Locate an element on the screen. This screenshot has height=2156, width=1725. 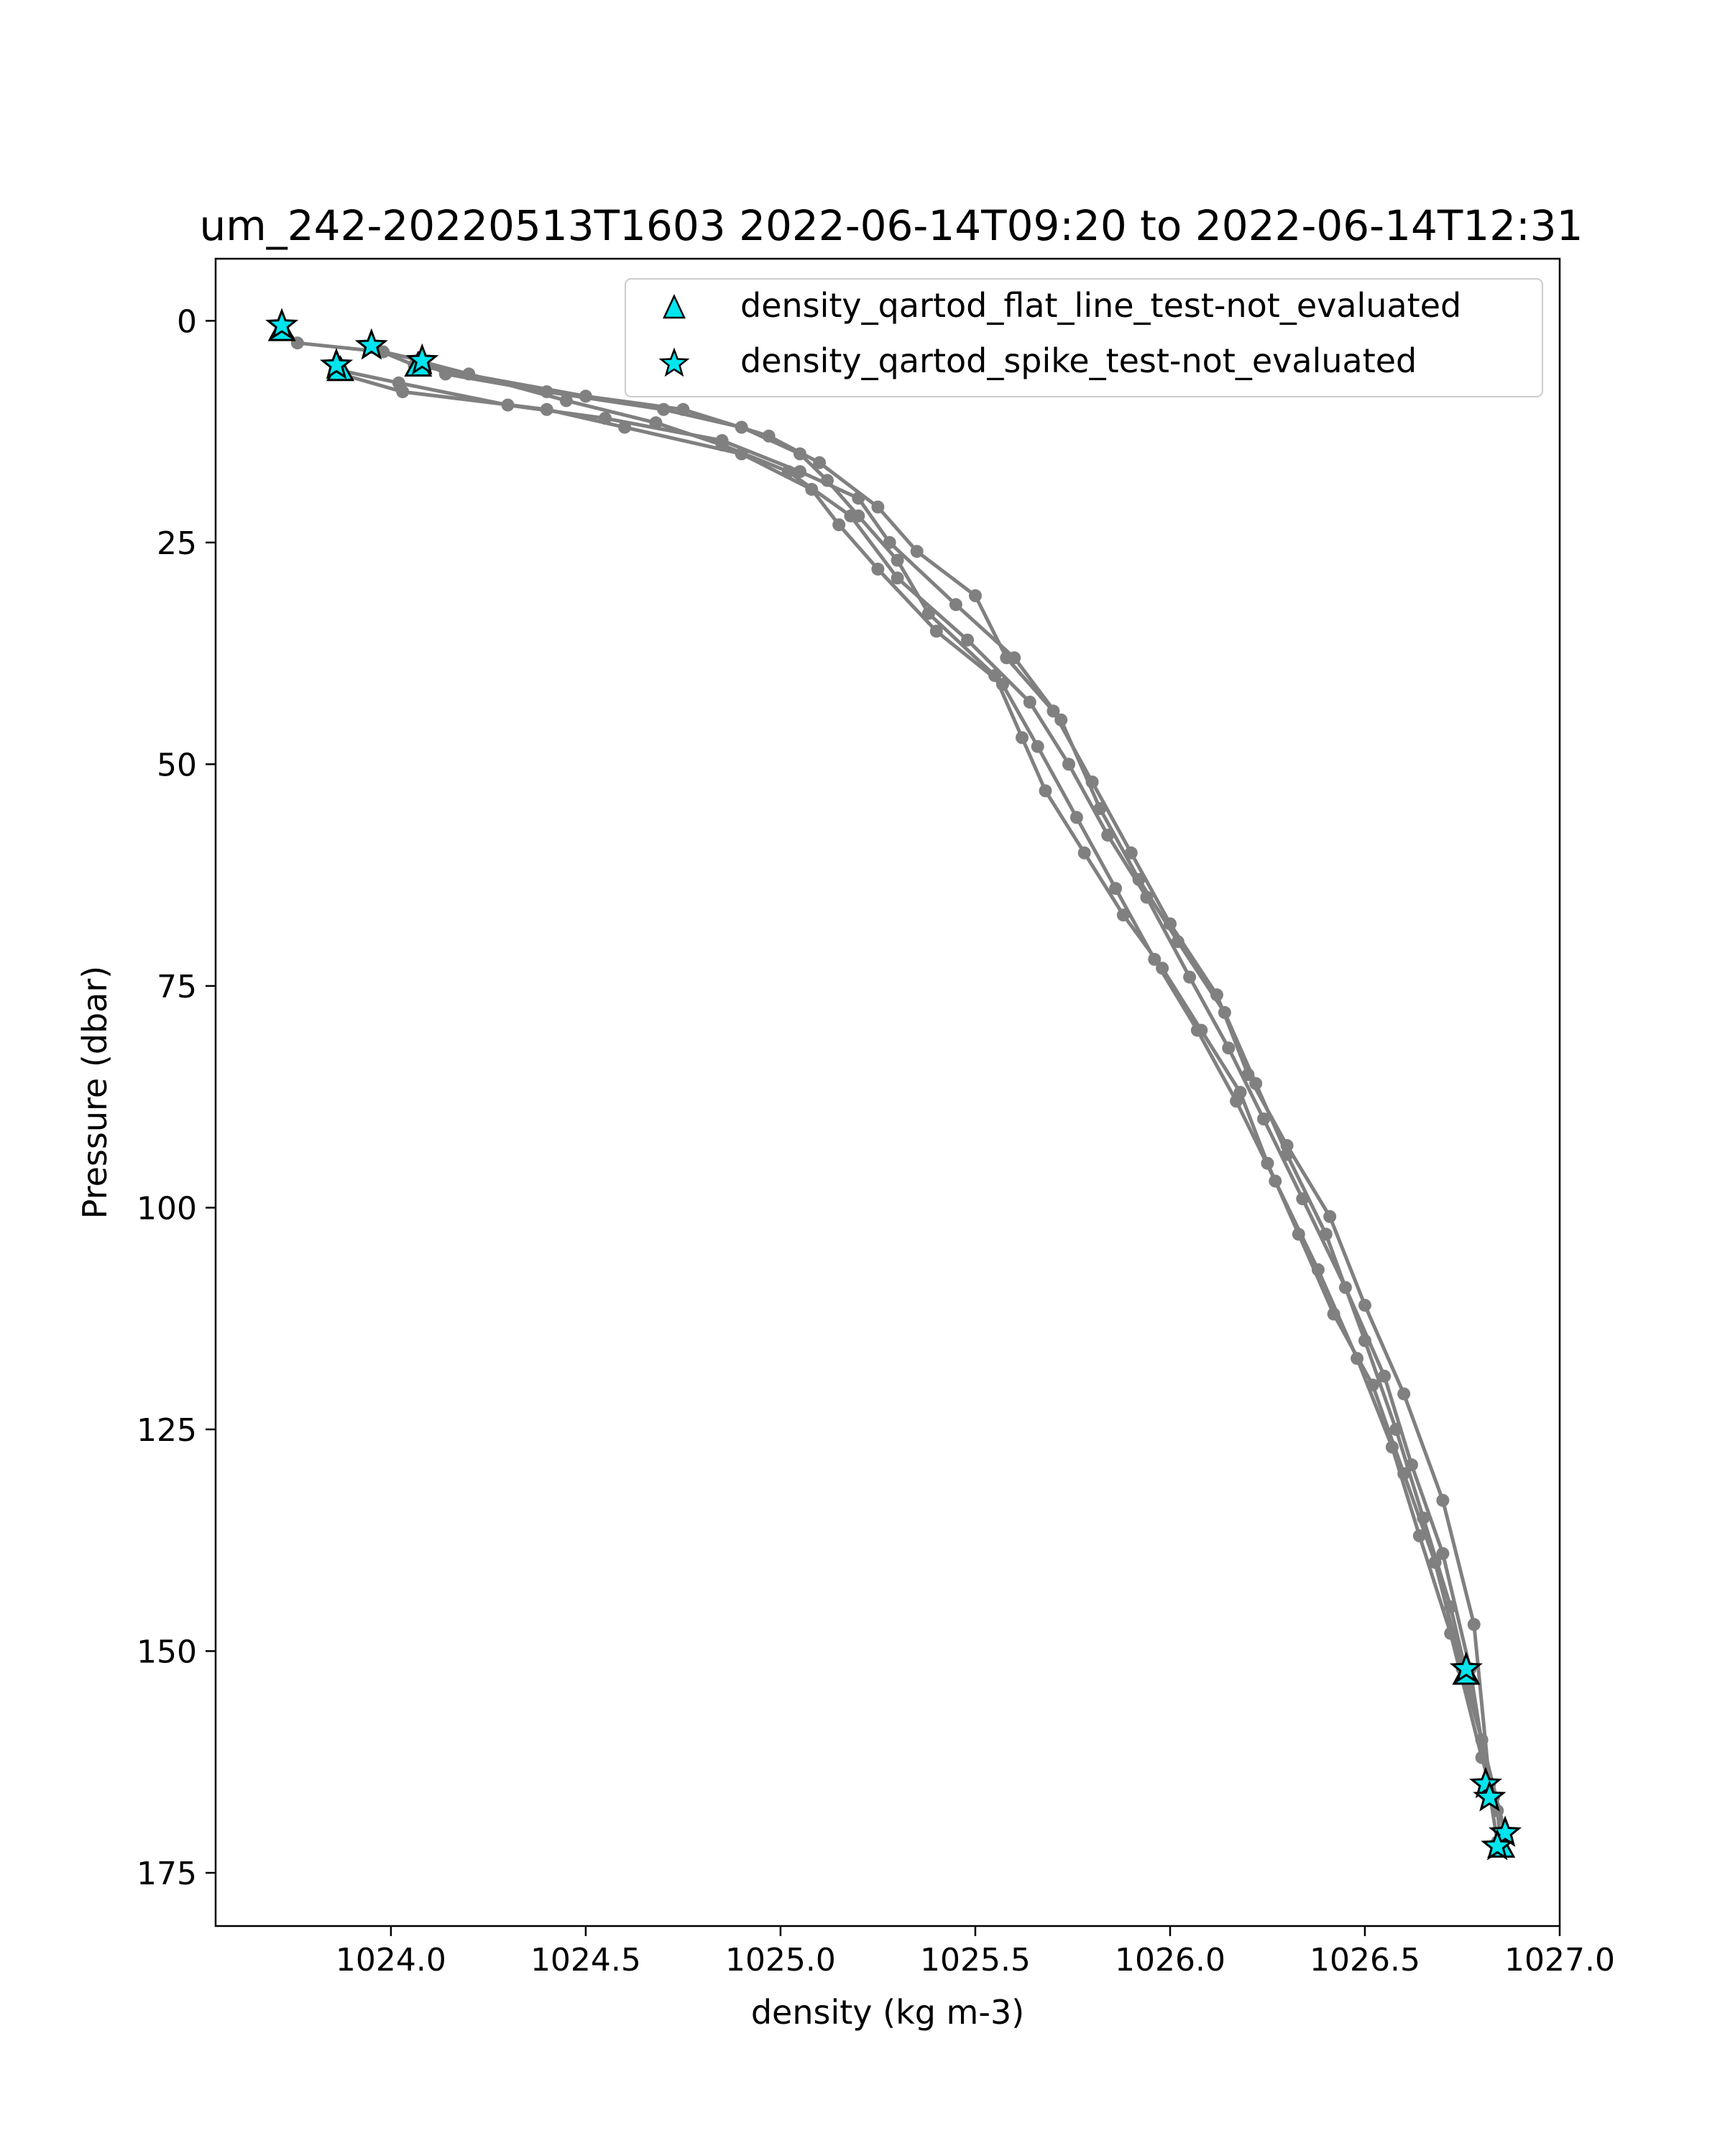
x-tick-label: 1027.0 is located at coordinates (1559, 1960).